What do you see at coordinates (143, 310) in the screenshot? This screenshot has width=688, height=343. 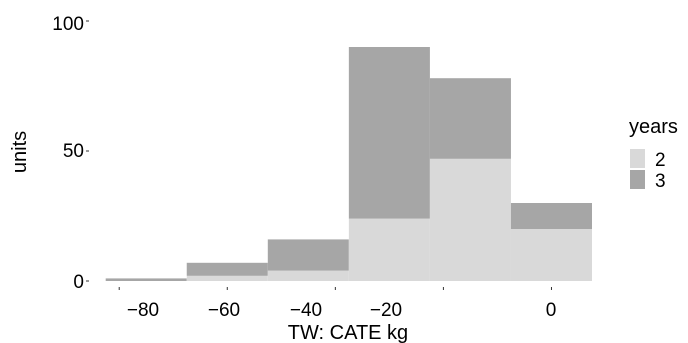 I see `x-tick-label-m80: −80` at bounding box center [143, 310].